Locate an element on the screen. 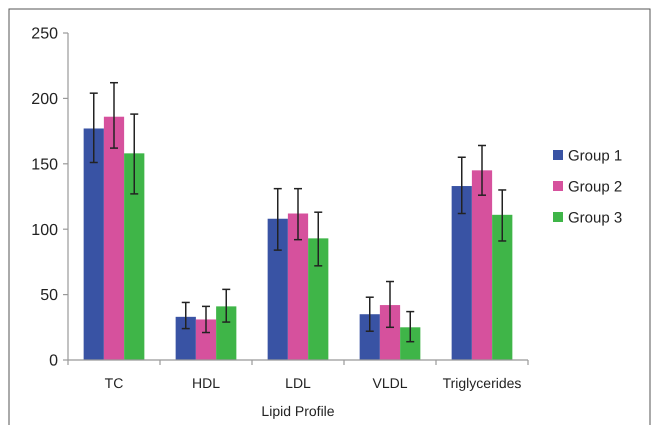  legend-label: Group 1 is located at coordinates (595, 155).